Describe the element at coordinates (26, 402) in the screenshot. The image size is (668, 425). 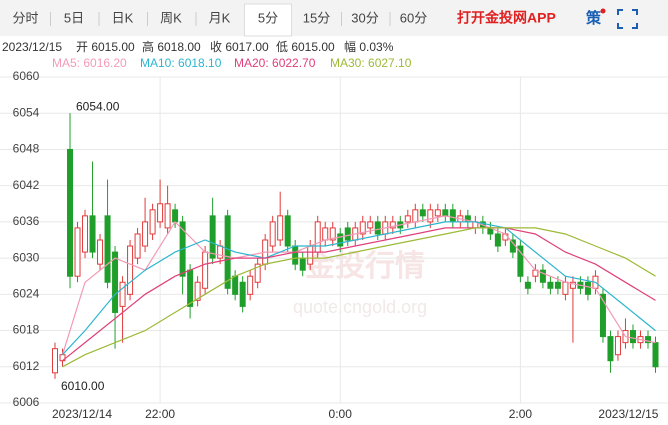
I see `y-tick-label: 6006` at that location.